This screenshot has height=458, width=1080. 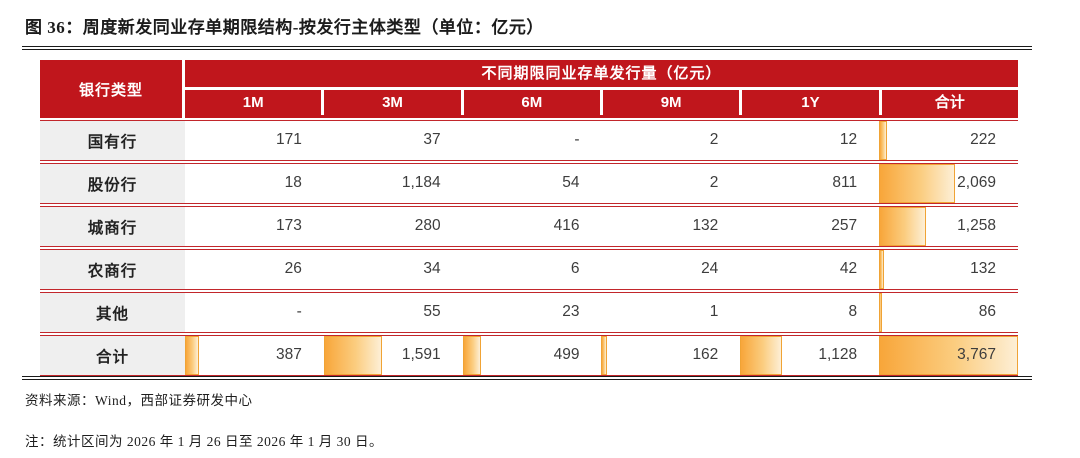 I want to click on col-header-9m: 9M, so click(x=669, y=102).